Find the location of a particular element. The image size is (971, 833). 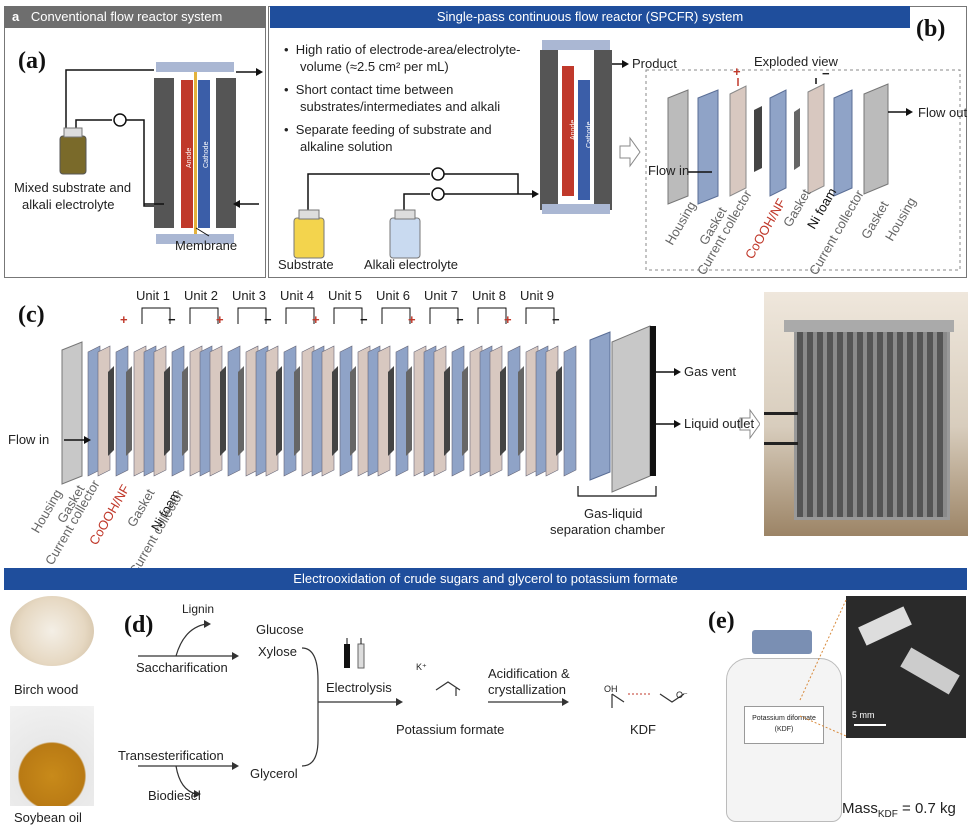

chamber-bracket is located at coordinates (617, 491).